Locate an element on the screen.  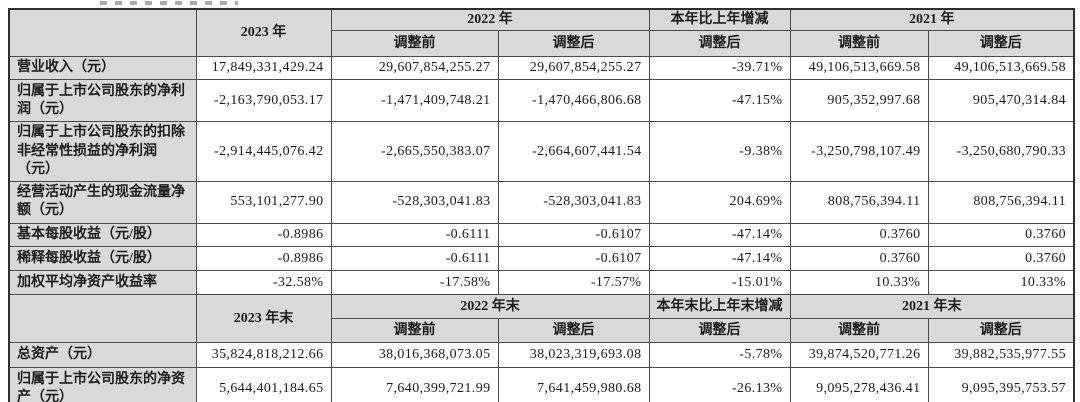
subheader-2022-before: 调整前 is located at coordinates (414, 44).